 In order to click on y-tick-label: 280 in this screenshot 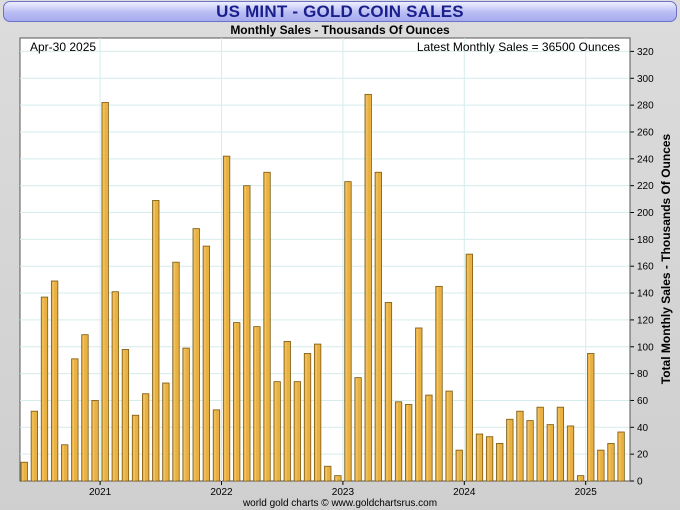, I will do `click(645, 106)`.